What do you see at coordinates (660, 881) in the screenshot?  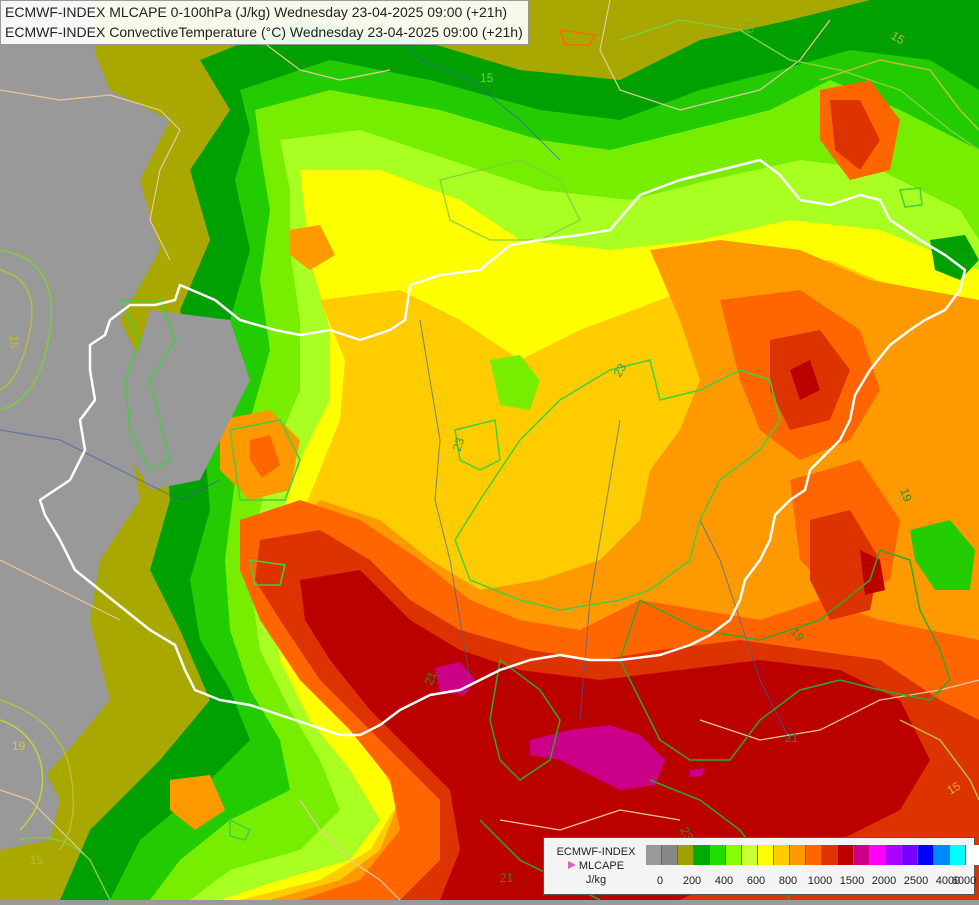 I see `legend-tick-label: 0` at bounding box center [660, 881].